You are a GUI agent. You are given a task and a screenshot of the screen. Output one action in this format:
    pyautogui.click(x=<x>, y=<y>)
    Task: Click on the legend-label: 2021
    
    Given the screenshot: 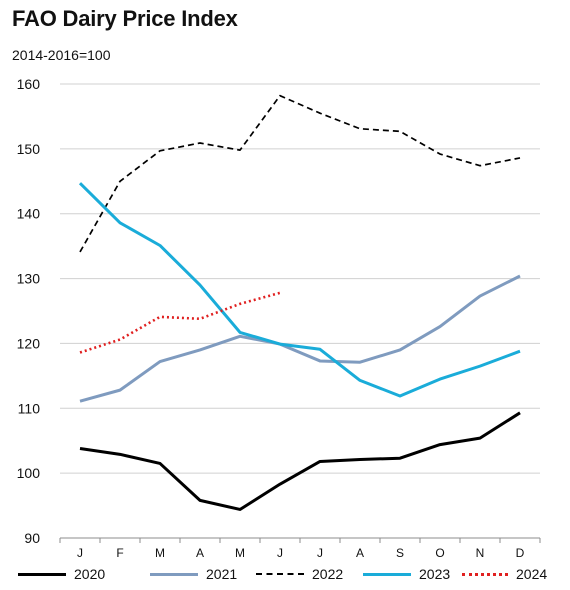 What is the action you would take?
    pyautogui.click(x=222, y=574)
    